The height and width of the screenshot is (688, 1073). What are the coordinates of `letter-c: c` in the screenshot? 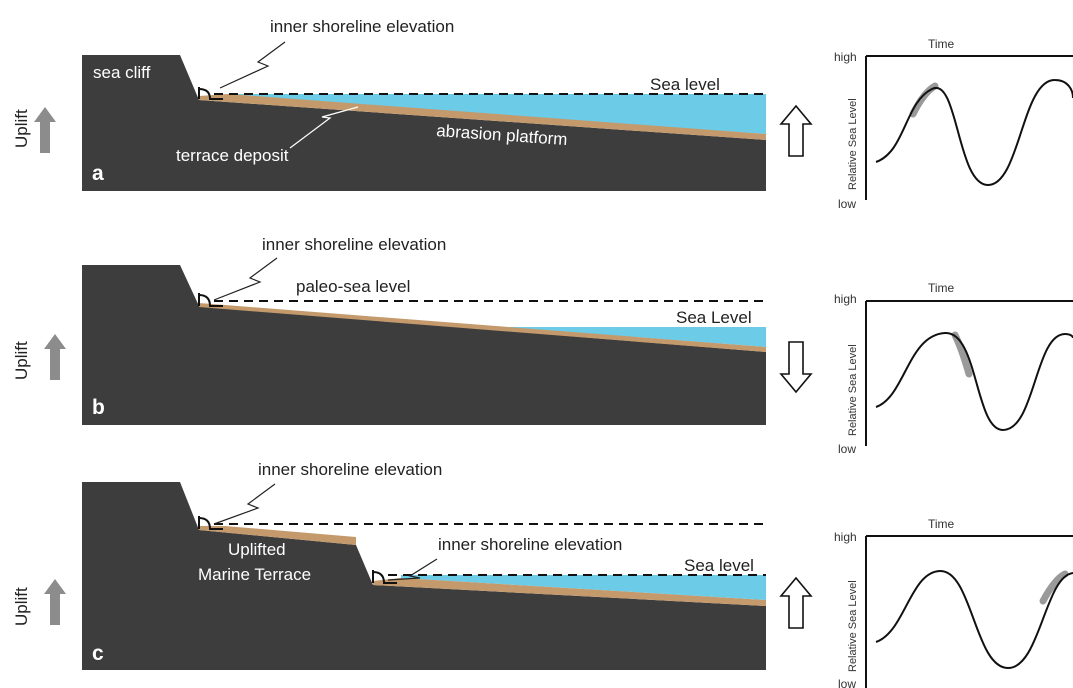 It's located at (98, 653).